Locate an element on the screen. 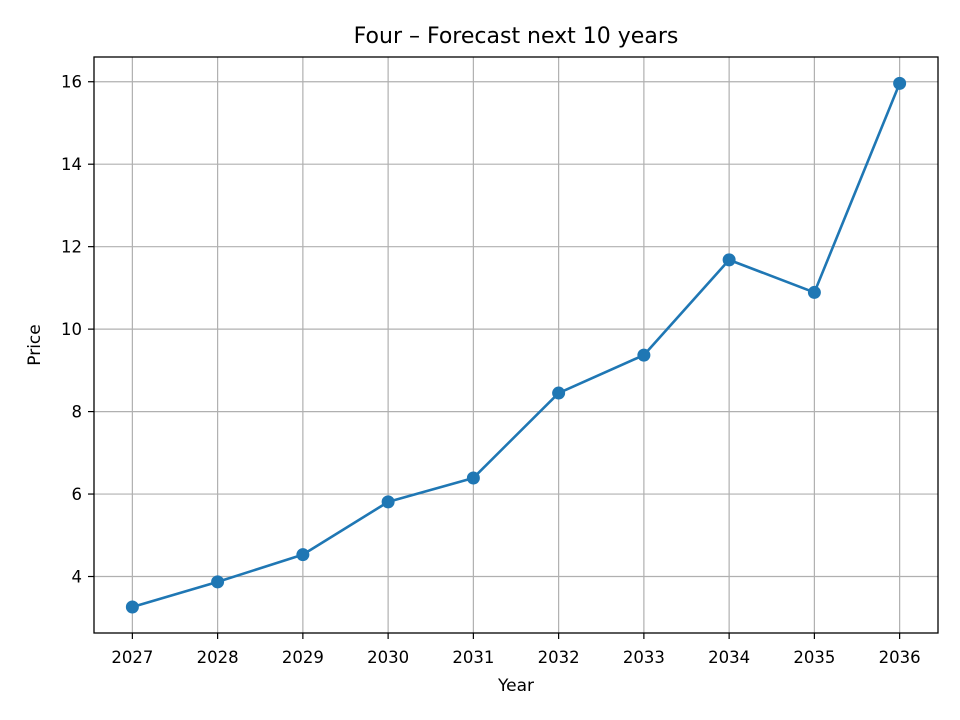 This screenshot has height=720, width=960. x-axis-label: Year is located at coordinates (515, 686).